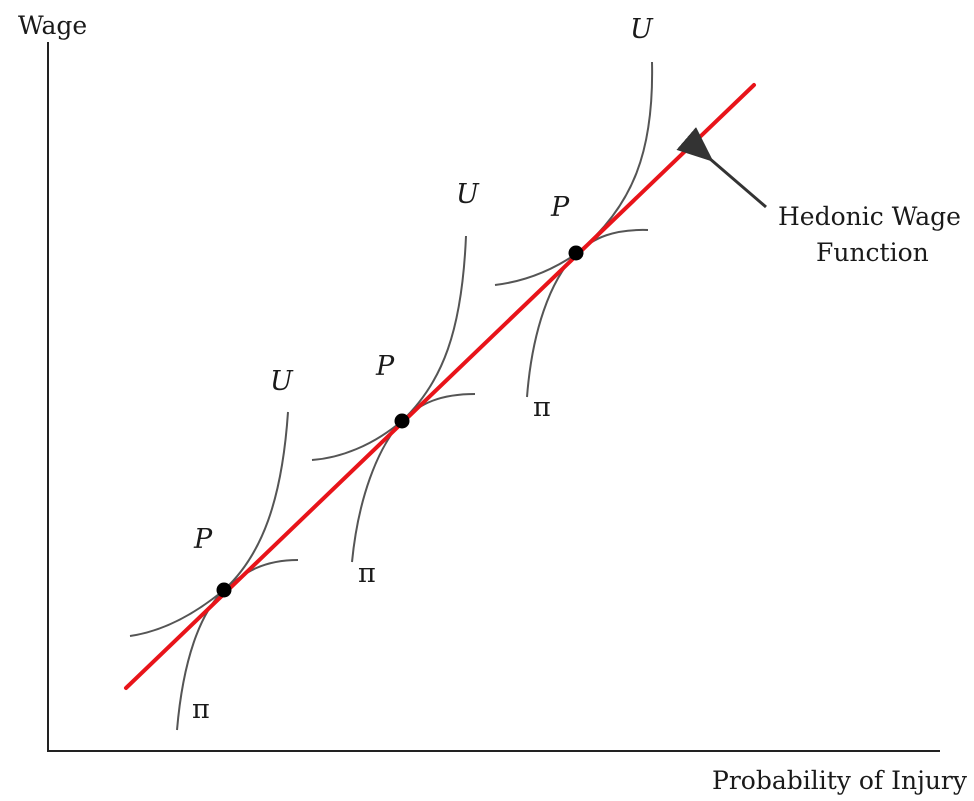 The image size is (974, 801). What do you see at coordinates (840, 780) in the screenshot?
I see `x-axis-label: Probability of Injury` at bounding box center [840, 780].